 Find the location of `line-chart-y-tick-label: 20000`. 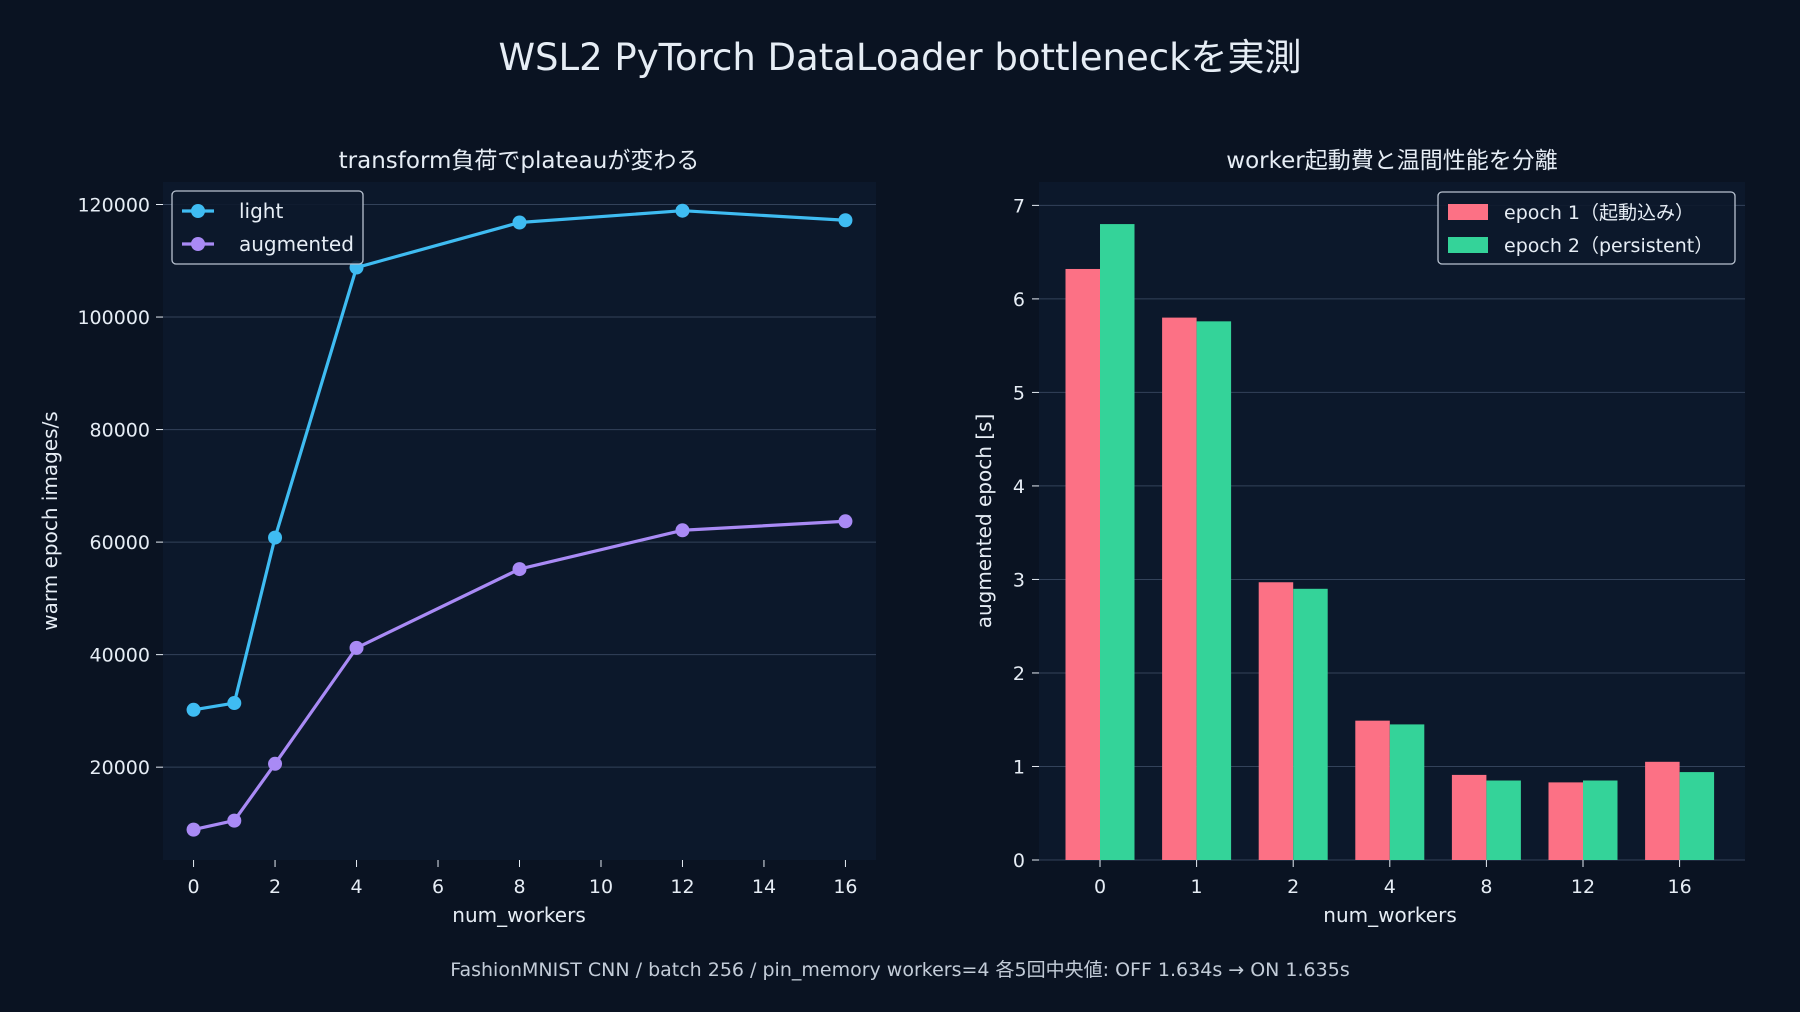

line-chart-y-tick-label: 20000 is located at coordinates (120, 768).